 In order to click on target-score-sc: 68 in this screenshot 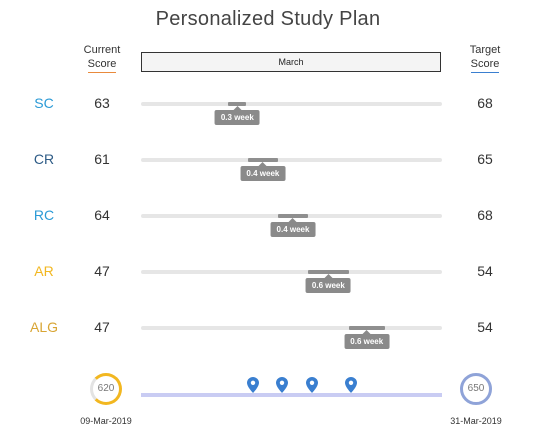, I will do `click(485, 103)`.